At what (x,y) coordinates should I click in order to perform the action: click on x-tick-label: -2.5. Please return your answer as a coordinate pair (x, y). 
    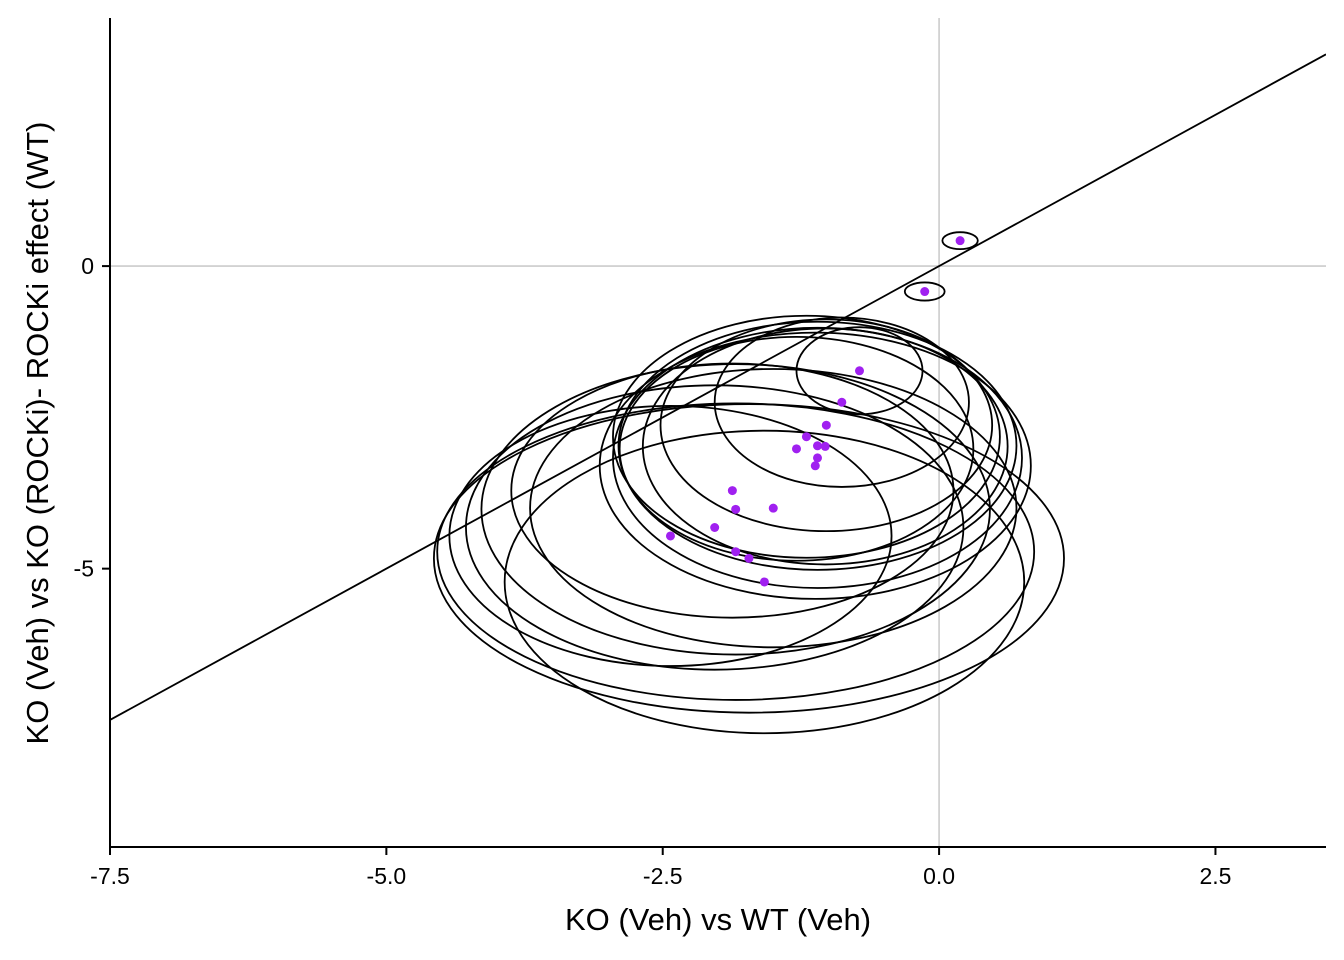
    Looking at the image, I should click on (663, 876).